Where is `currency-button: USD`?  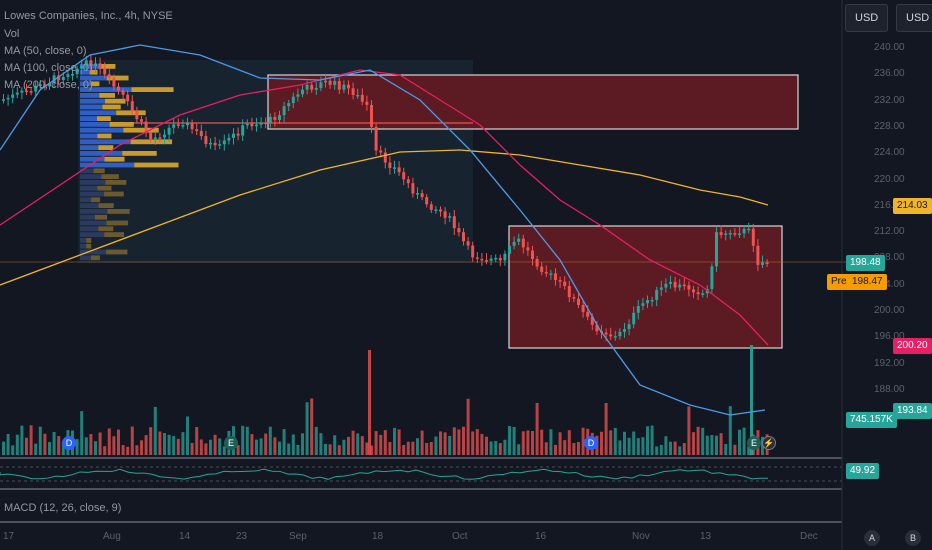 currency-button: USD is located at coordinates (867, 18).